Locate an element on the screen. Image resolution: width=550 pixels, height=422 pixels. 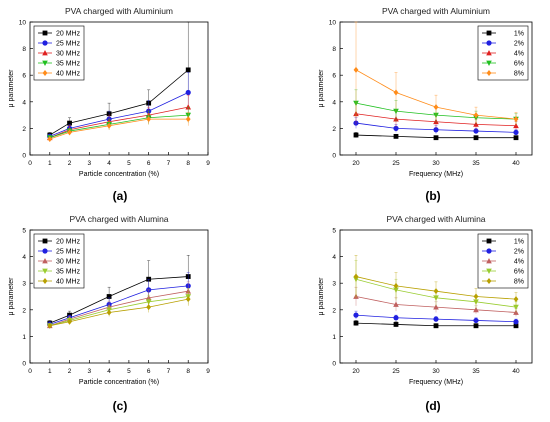
legend-label: 40 MHz is located at coordinates (68, 282).